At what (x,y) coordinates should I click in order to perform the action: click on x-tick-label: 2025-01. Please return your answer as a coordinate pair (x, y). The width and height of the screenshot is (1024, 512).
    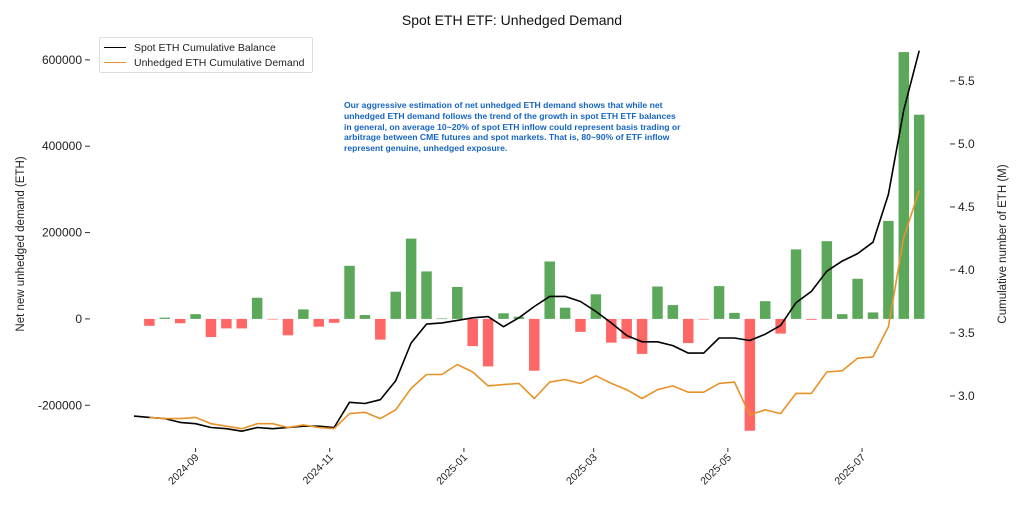
    Looking at the image, I should click on (452, 470).